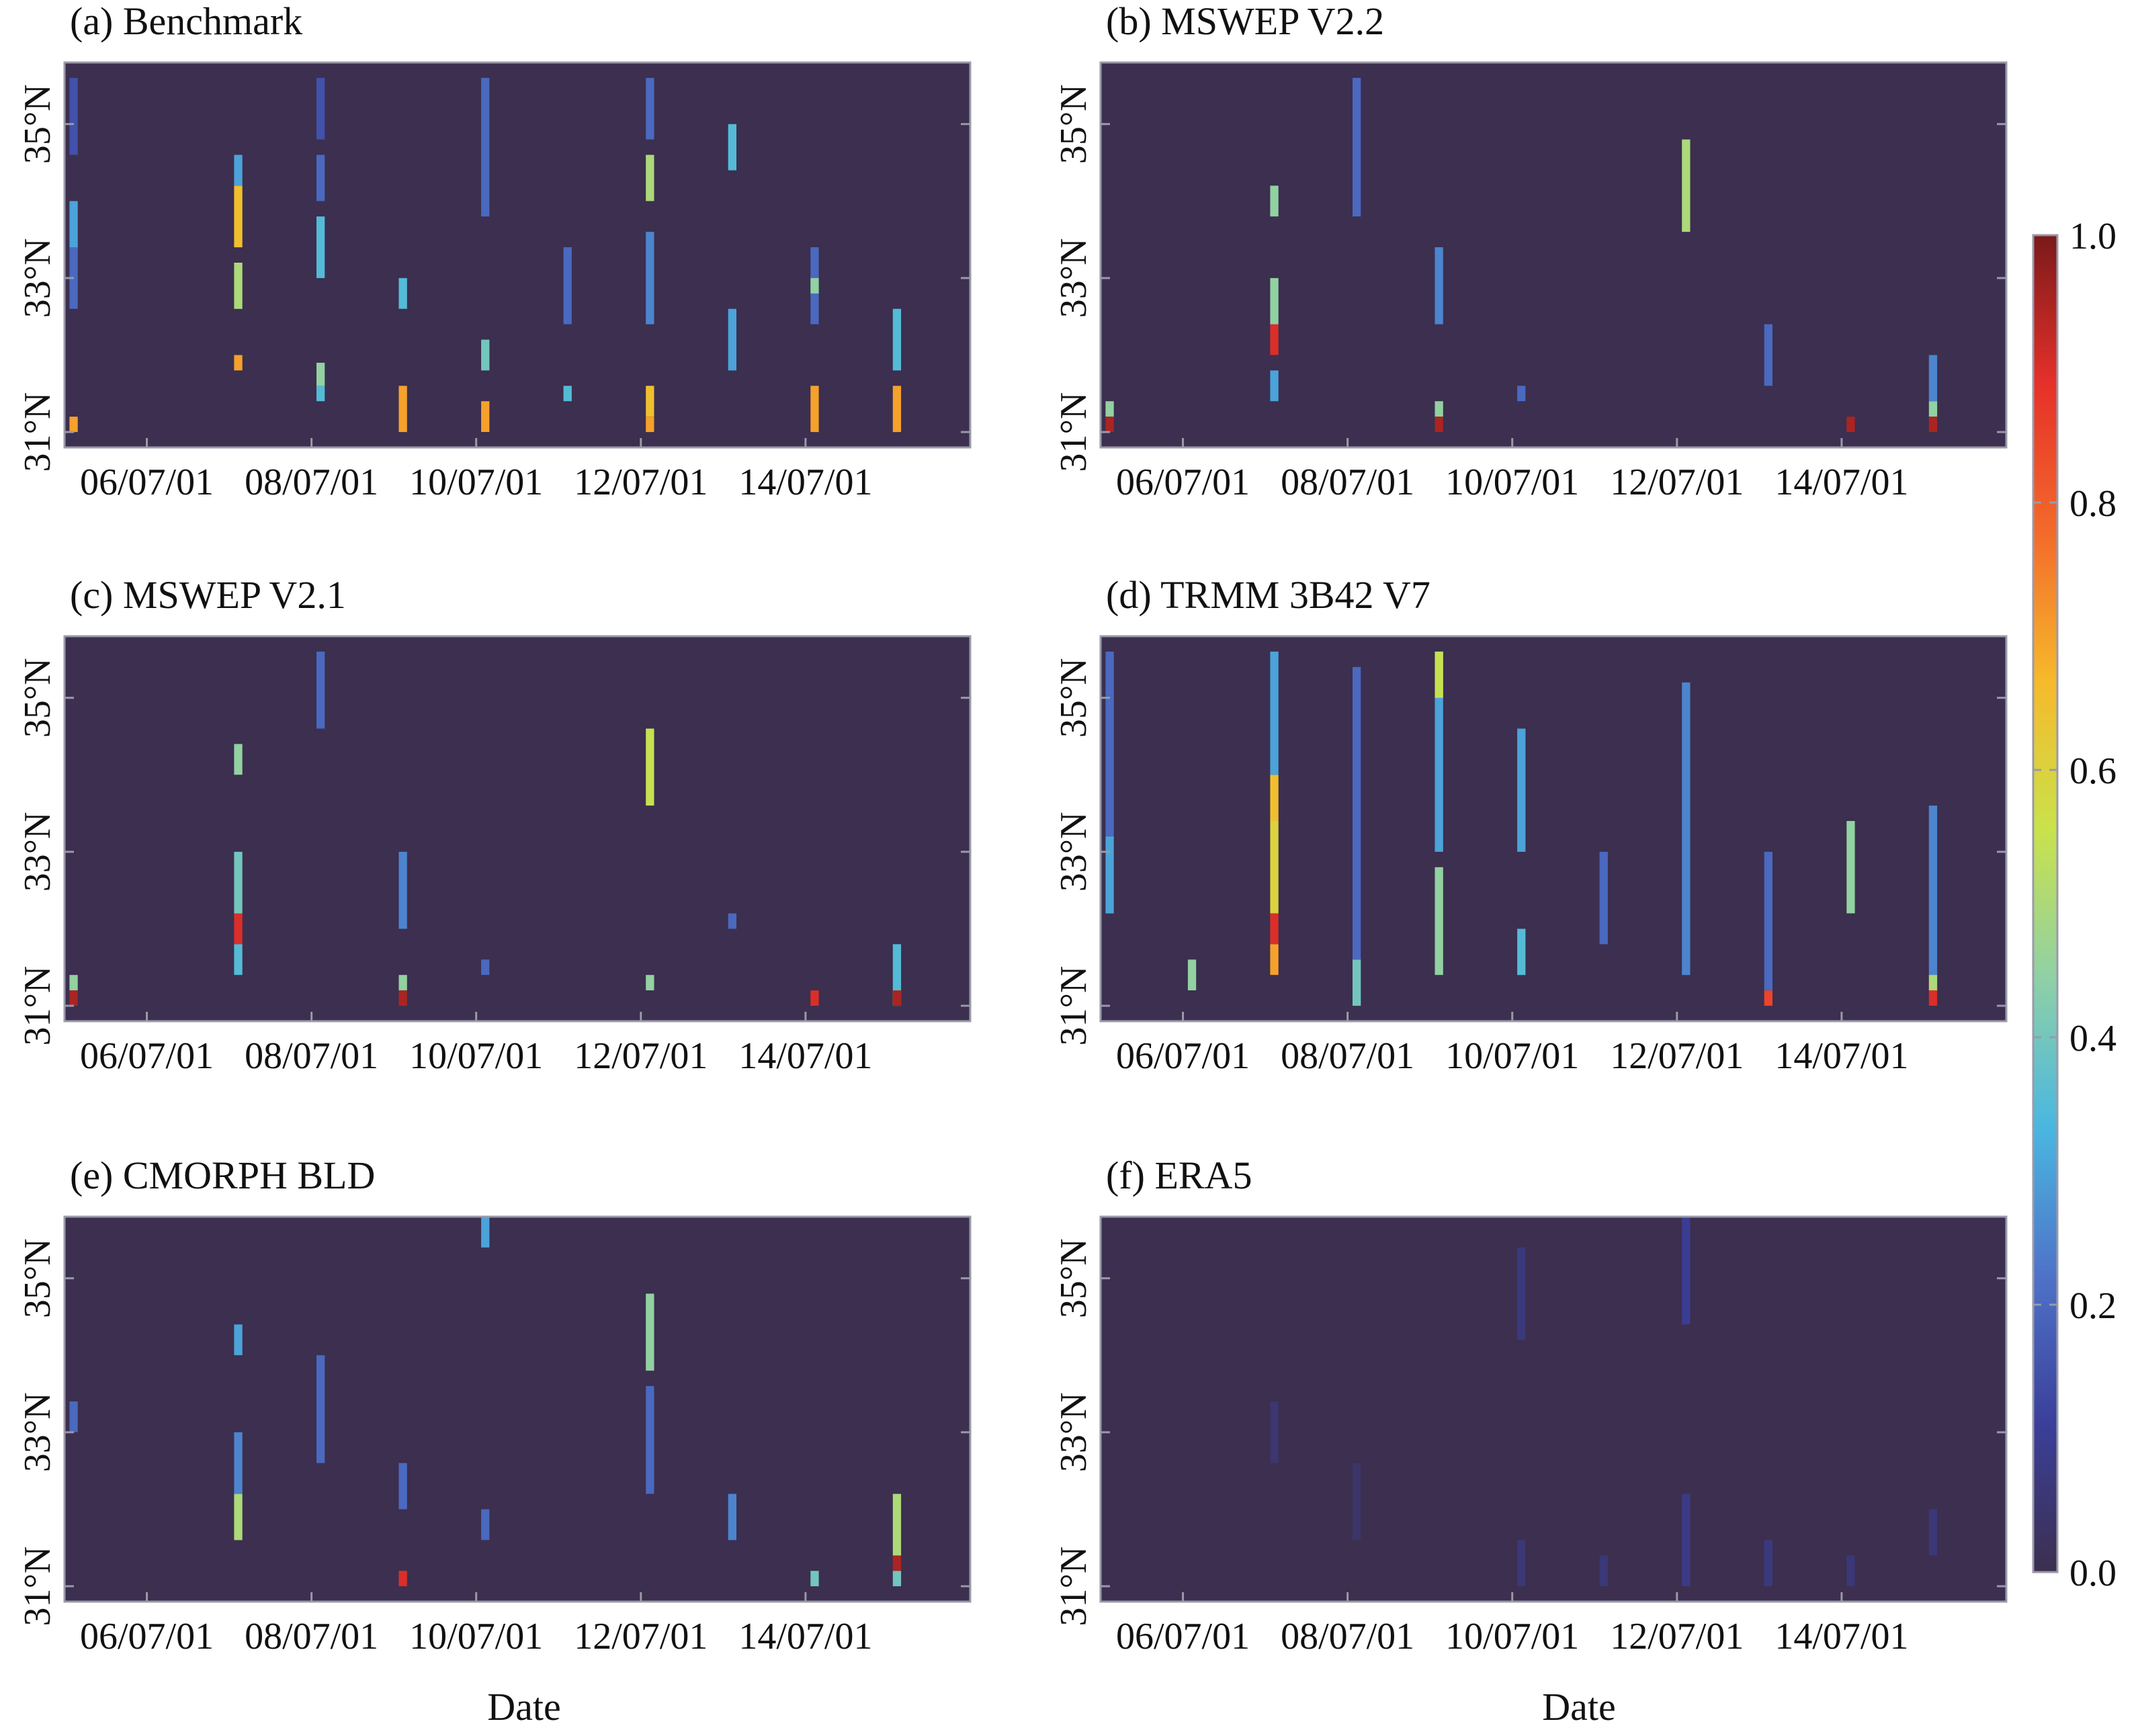 This screenshot has height=1736, width=2138. I want to click on colorbar-tick-label: 0.8, so click(2092, 504).